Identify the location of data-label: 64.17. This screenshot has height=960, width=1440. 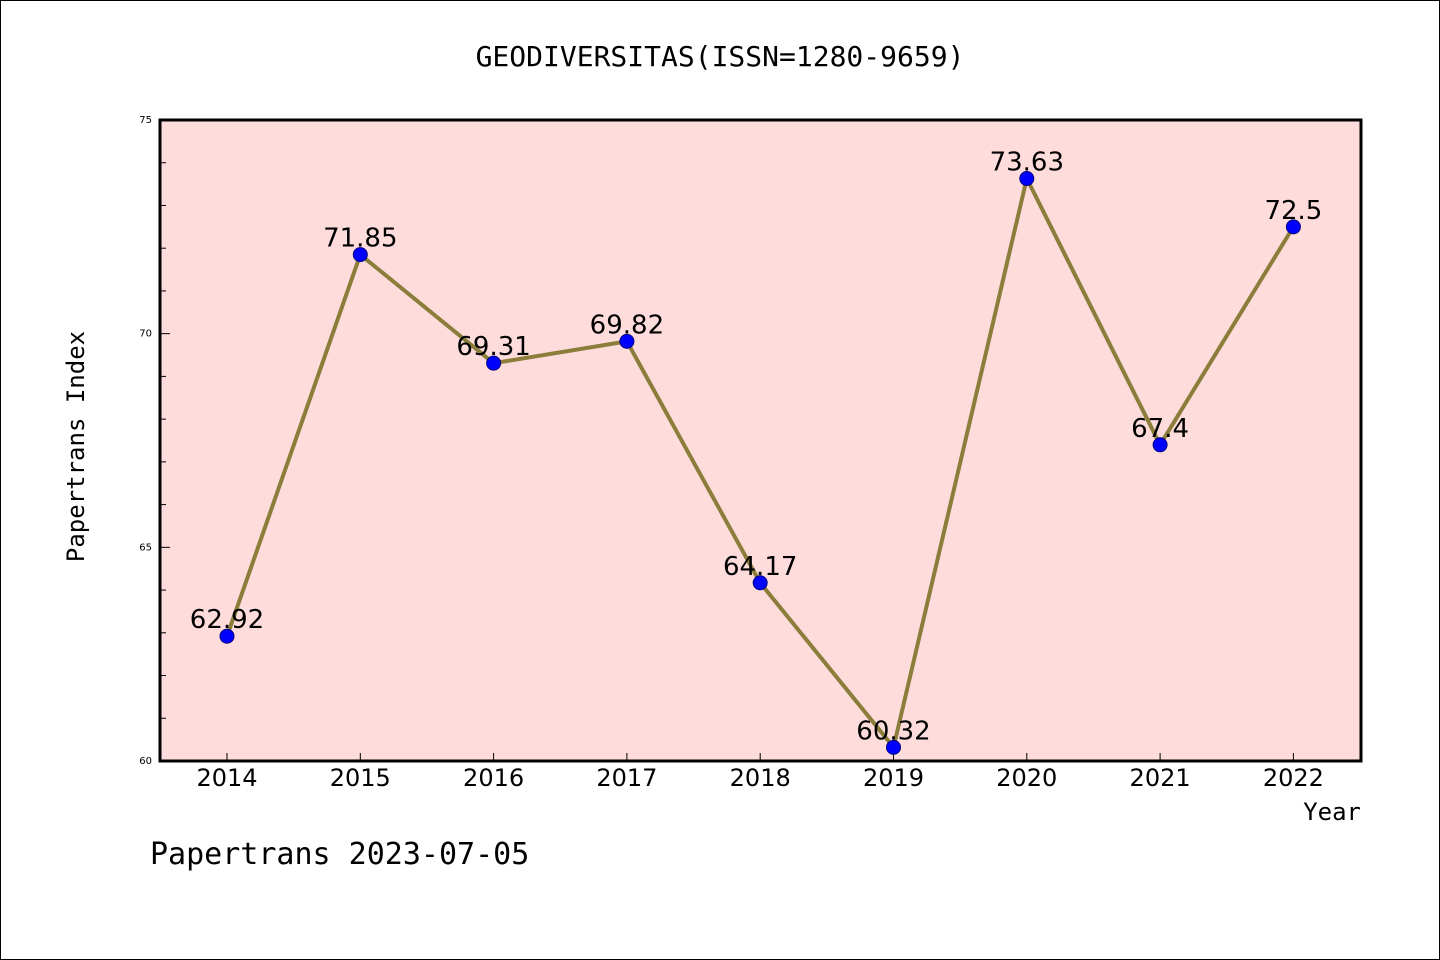
(760, 567).